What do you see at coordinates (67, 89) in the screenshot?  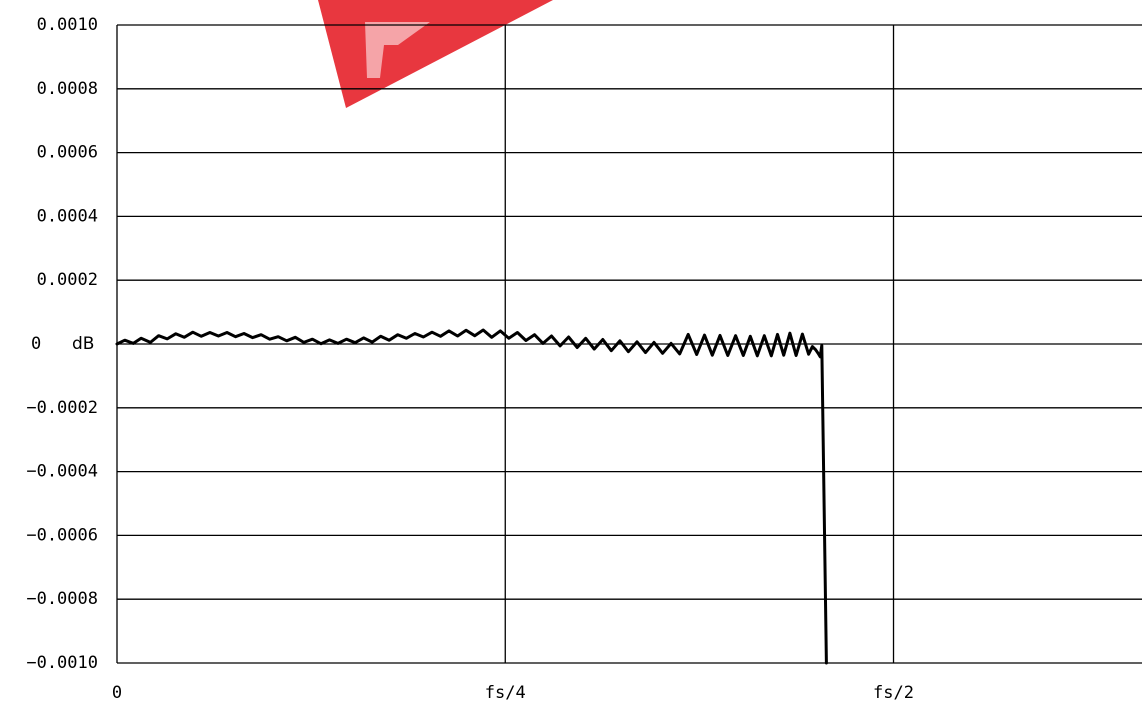 I see `y-tick-label: 0.0008` at bounding box center [67, 89].